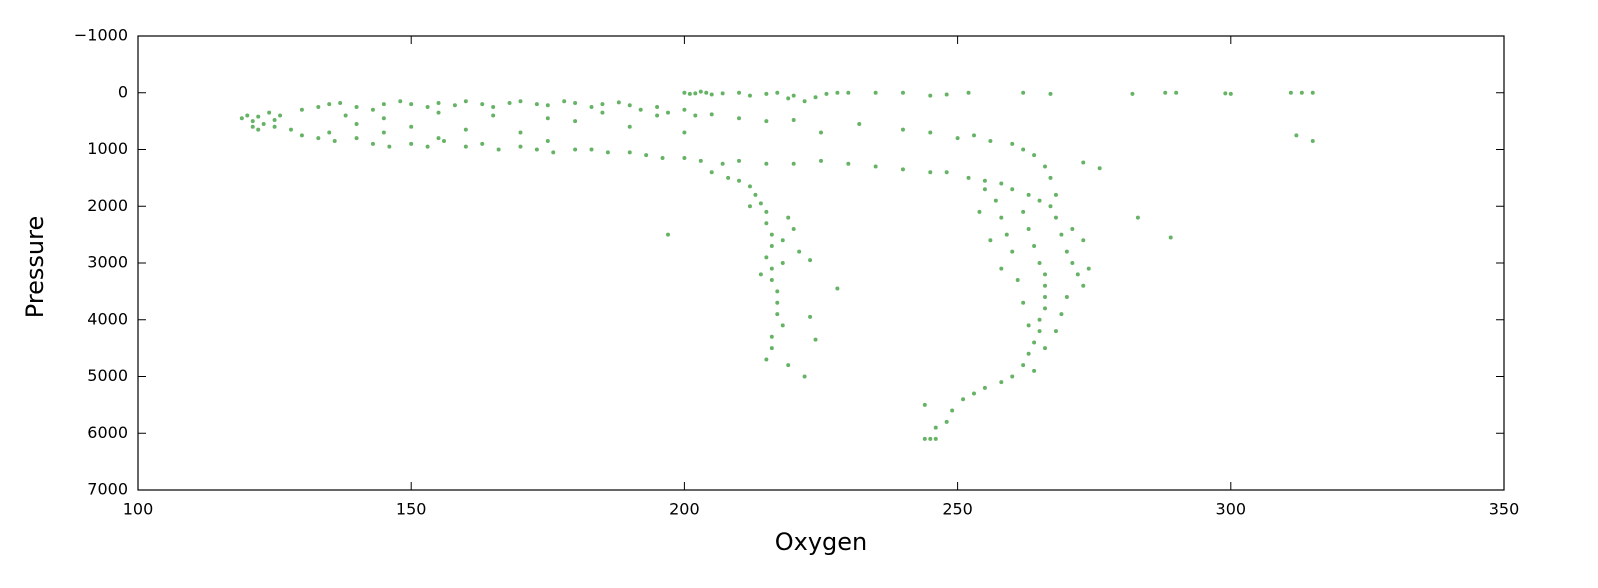 The image size is (1598, 588). What do you see at coordinates (35, 267) in the screenshot?
I see `y-axis-label: Pressure` at bounding box center [35, 267].